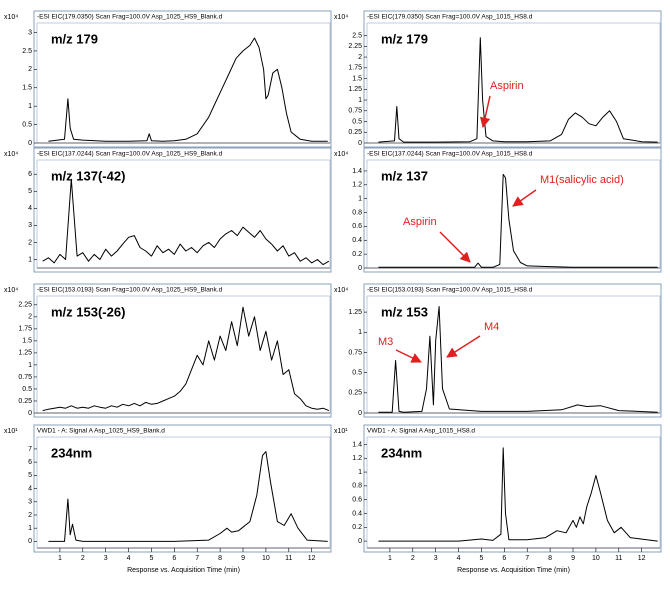 This screenshot has height=592, width=670. Describe the element at coordinates (582, 180) in the screenshot. I see `annotation: M1(salicylic acid)` at that location.